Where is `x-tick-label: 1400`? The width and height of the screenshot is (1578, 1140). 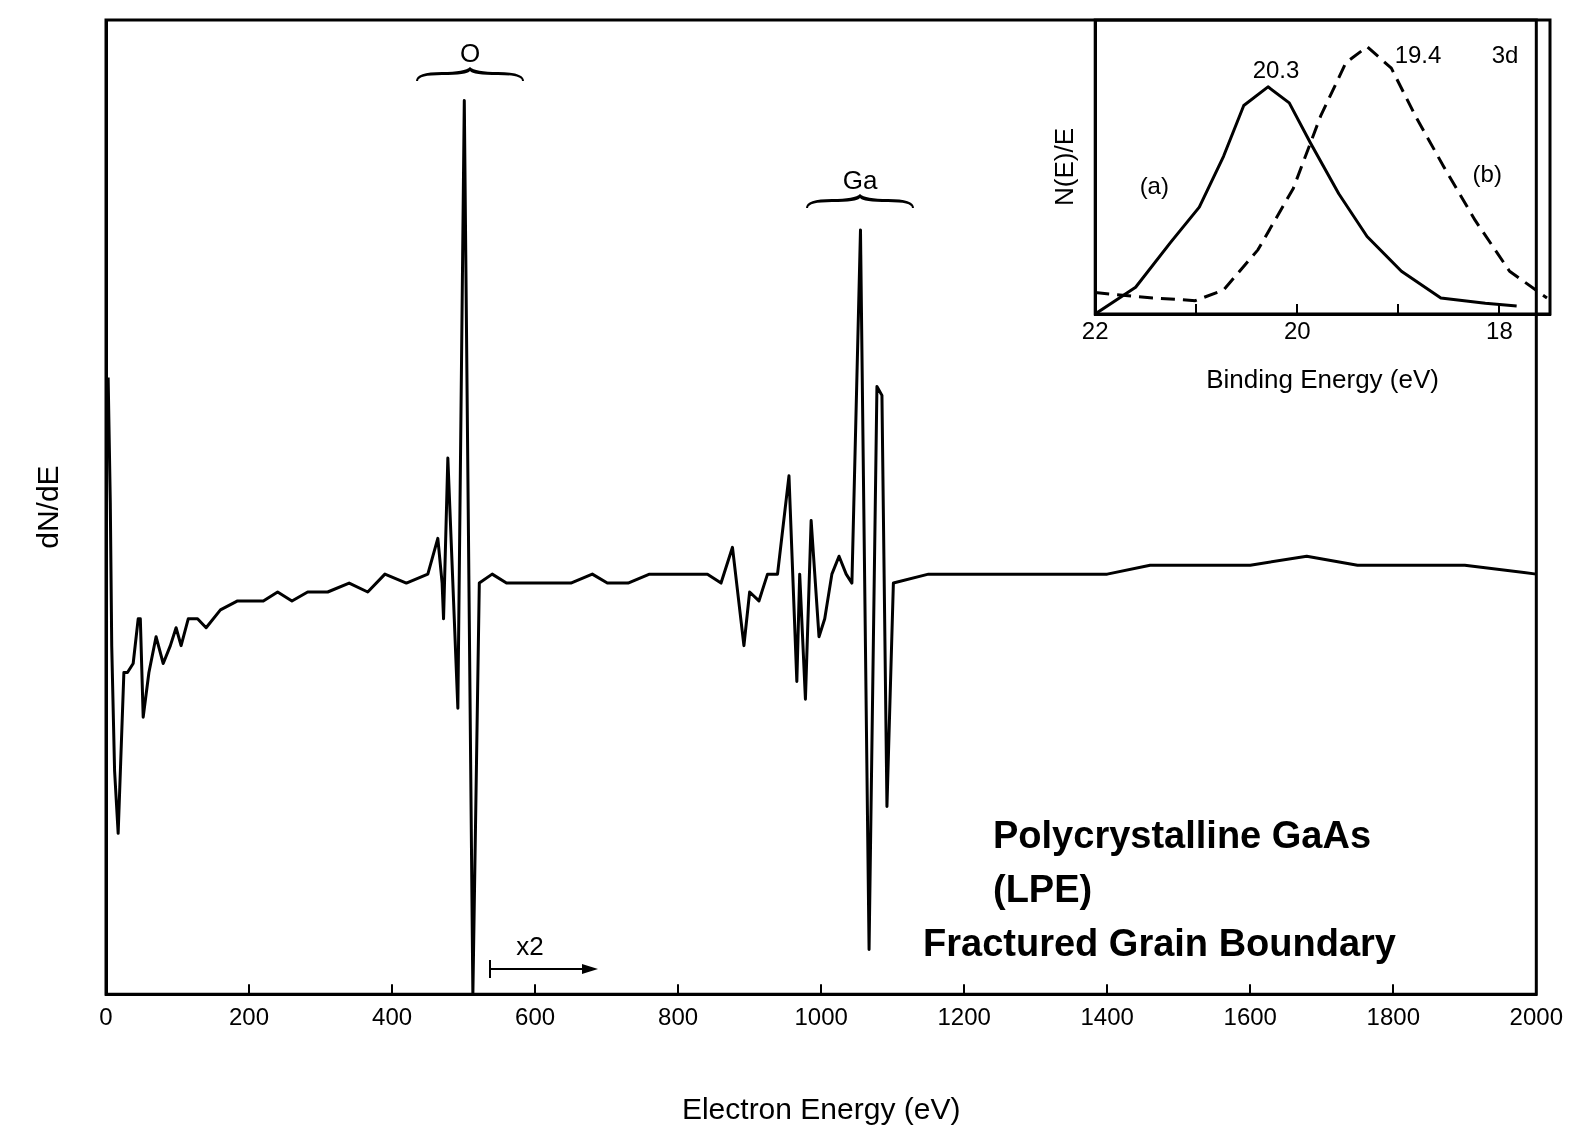
x-tick-label: 1400 is located at coordinates (1107, 1017).